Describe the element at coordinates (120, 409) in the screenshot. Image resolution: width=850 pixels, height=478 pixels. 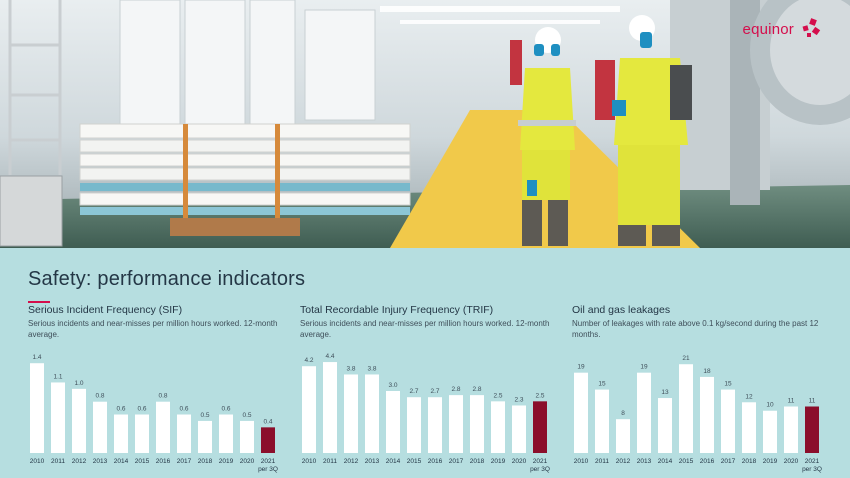
I see `data-label-2014: 0.6` at that location.